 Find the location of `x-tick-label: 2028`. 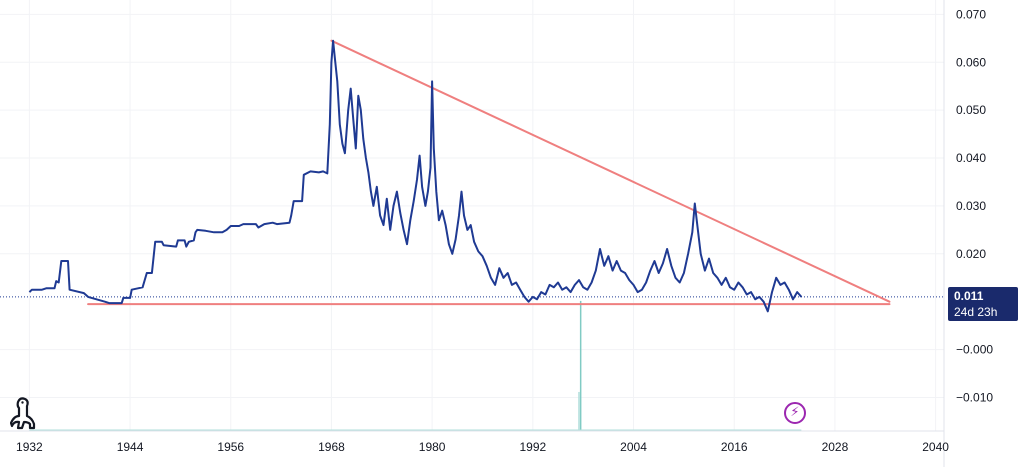

x-tick-label: 2028 is located at coordinates (835, 447).